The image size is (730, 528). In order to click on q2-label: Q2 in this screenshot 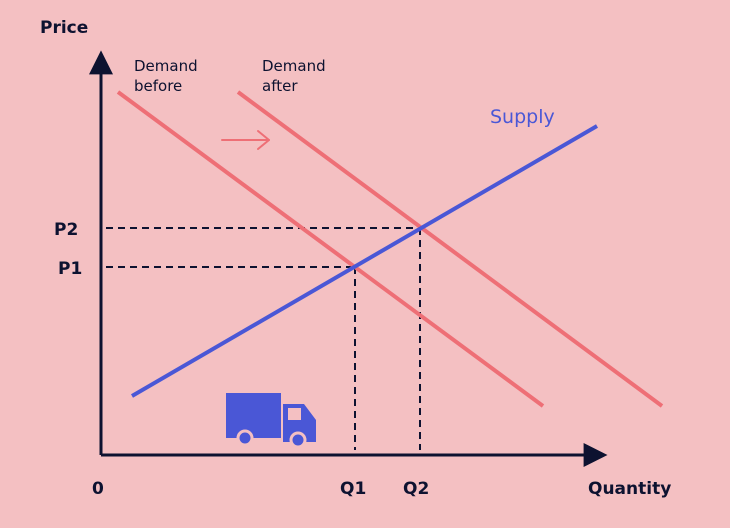, I will do `click(416, 489)`.